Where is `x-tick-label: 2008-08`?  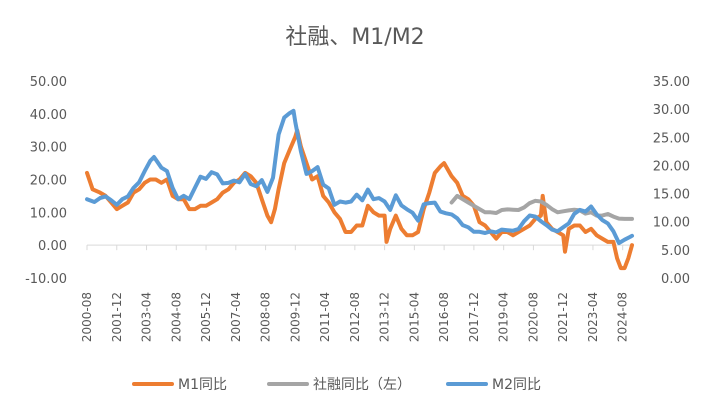 x-tick-label: 2008-08 is located at coordinates (266, 317).